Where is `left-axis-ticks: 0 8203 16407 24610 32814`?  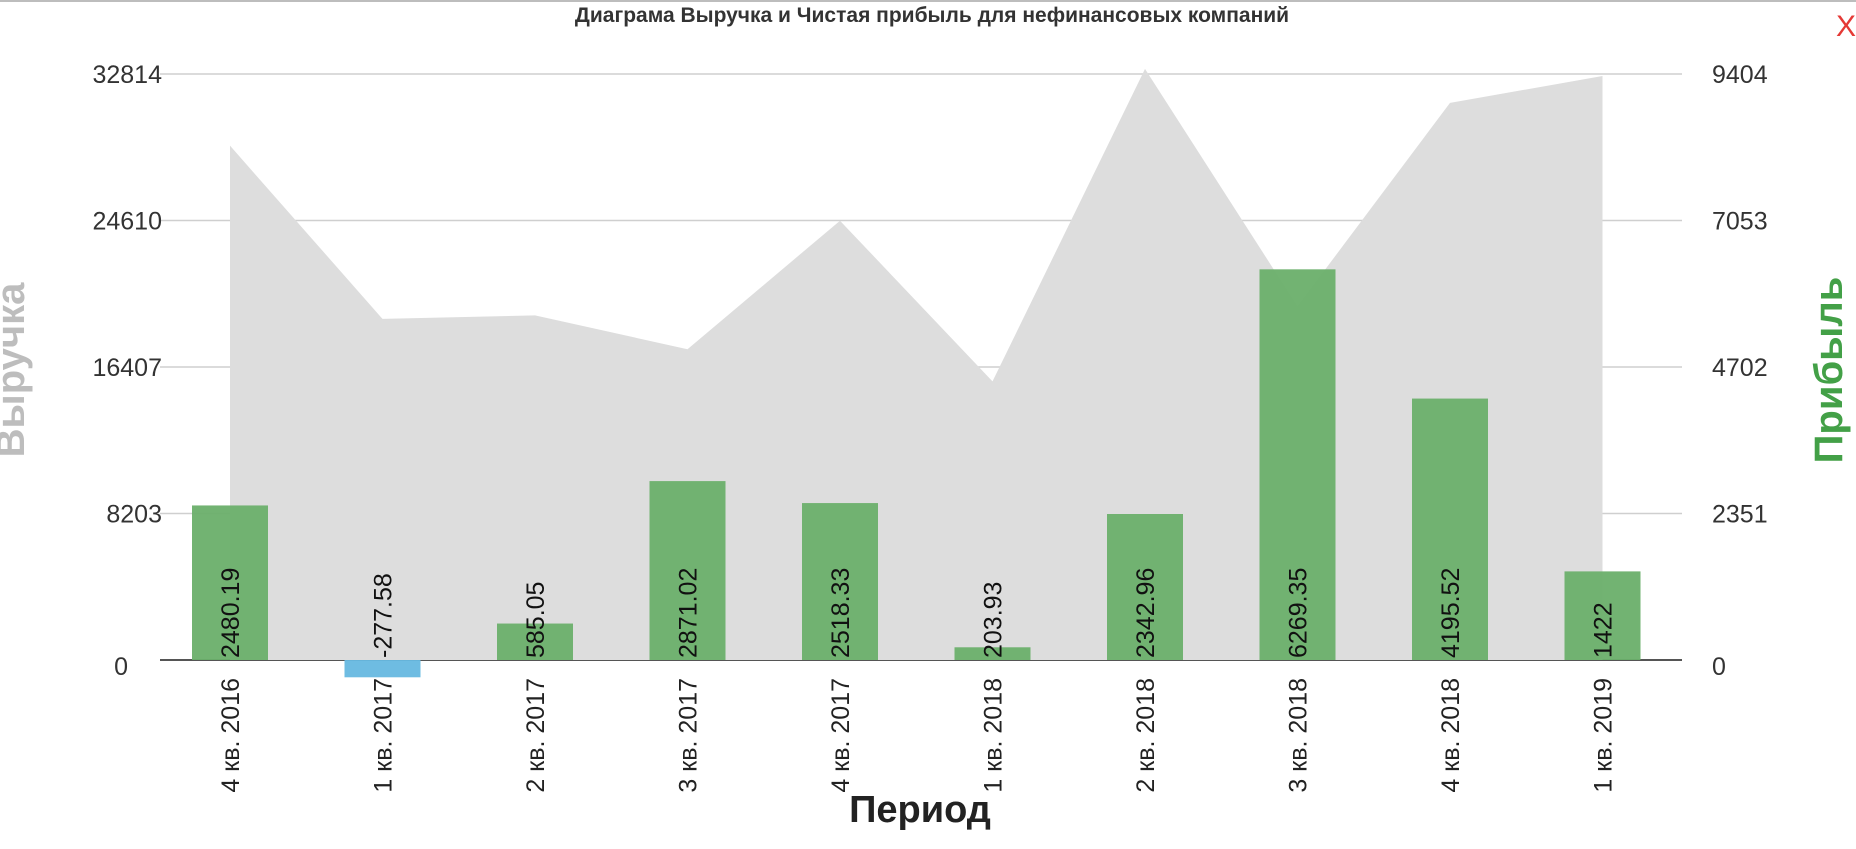
left-axis-ticks: 0 8203 16407 24610 32814 is located at coordinates (127, 371).